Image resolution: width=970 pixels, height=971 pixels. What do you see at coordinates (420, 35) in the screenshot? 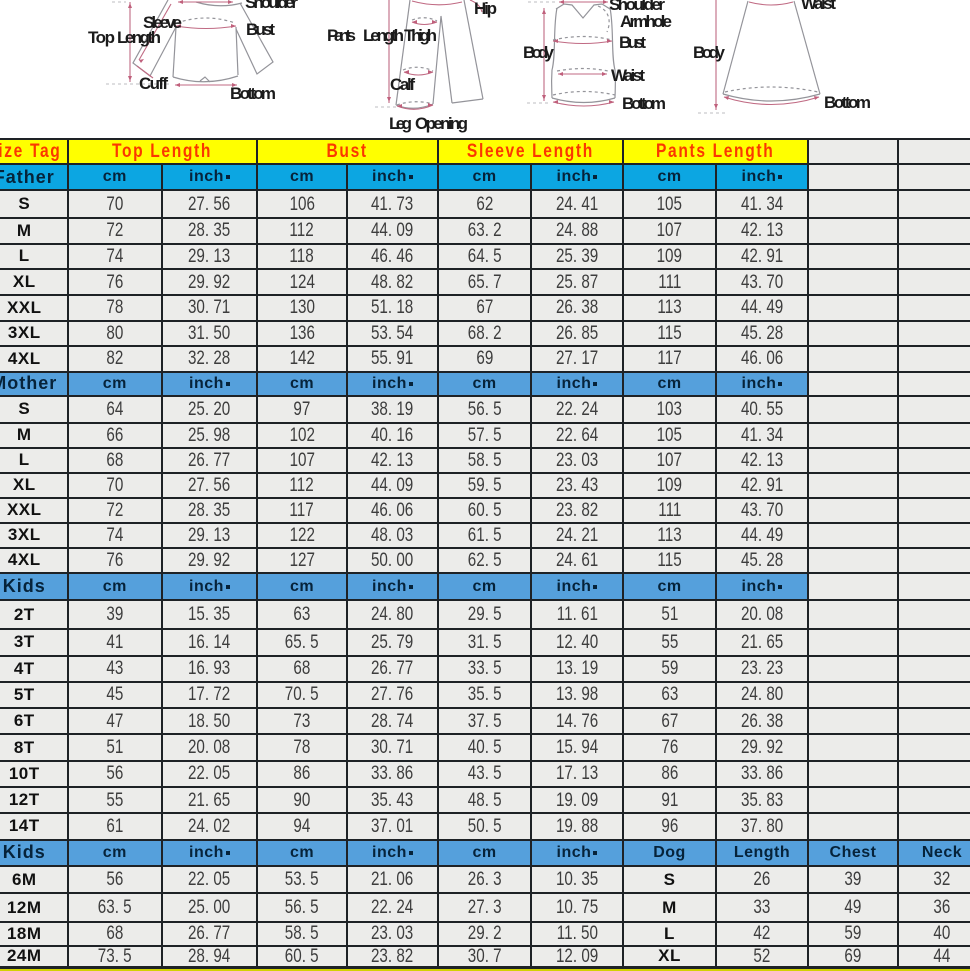
I see `svg-text: Thigh` at bounding box center [420, 35].